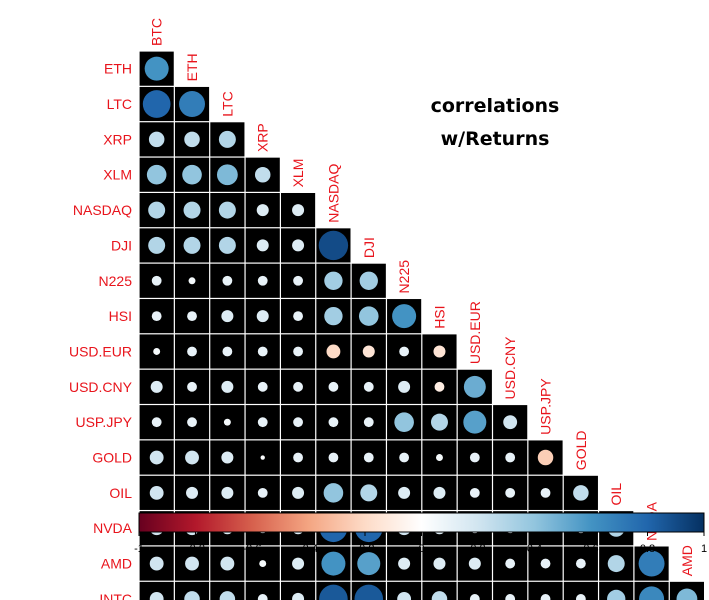 The image size is (709, 600). Describe the element at coordinates (262, 597) in the screenshot. I see `corr-marker-INTC-XRP` at that location.